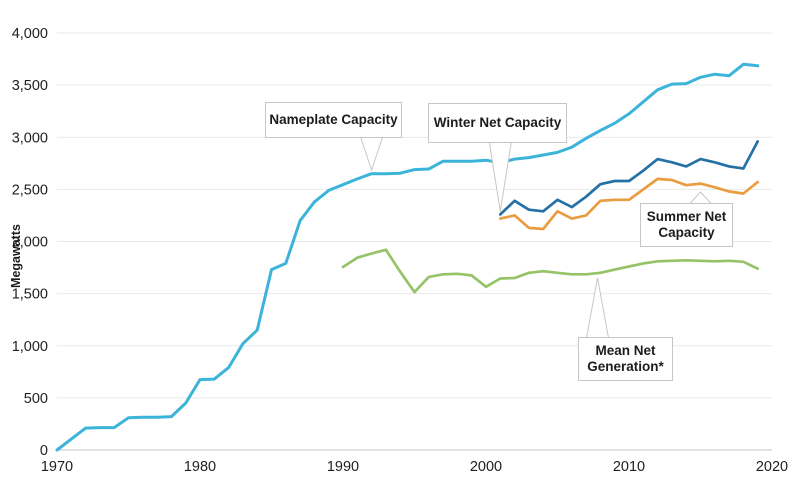  I want to click on y-axis-label: Megawatts, so click(16, 256).